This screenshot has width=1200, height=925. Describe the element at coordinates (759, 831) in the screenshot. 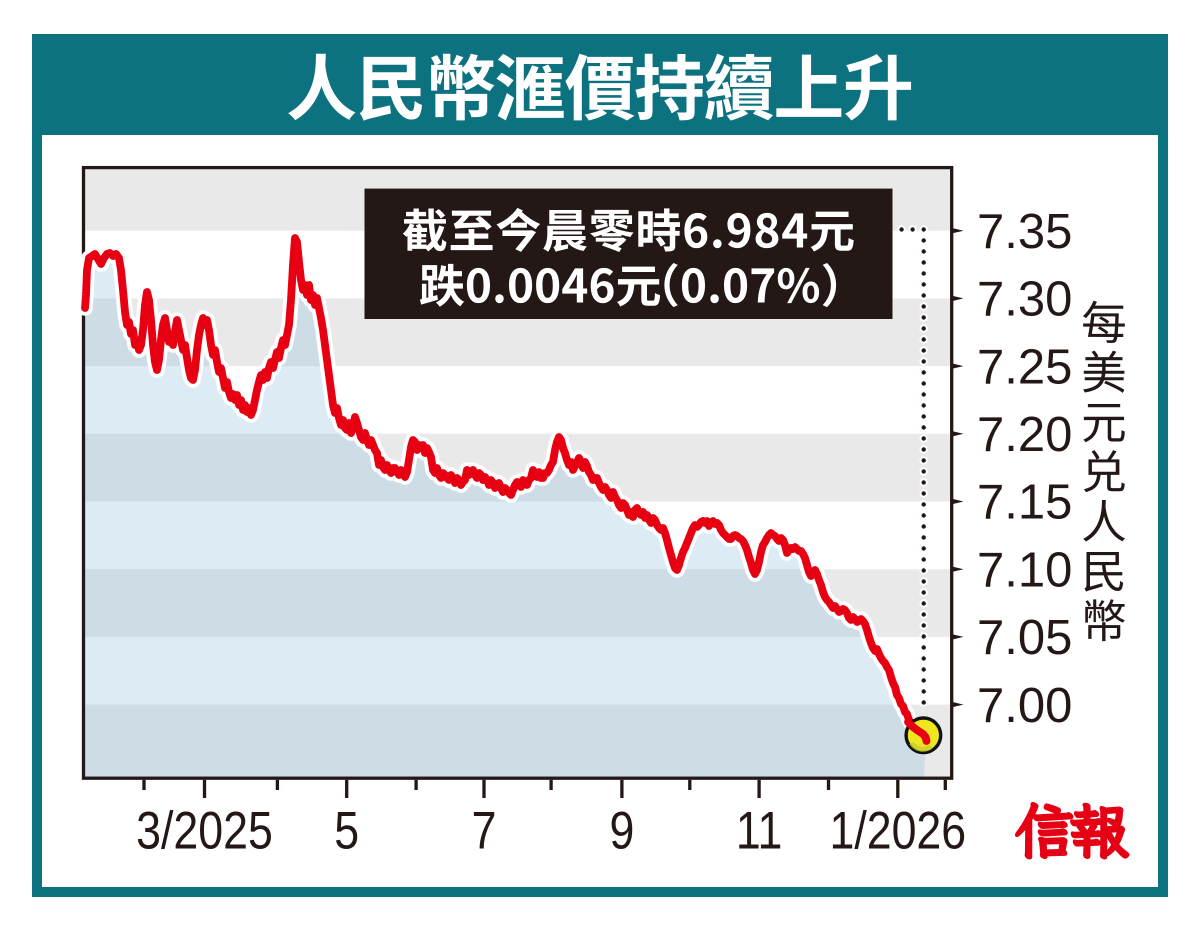

I see `svg-text: 11` at that location.